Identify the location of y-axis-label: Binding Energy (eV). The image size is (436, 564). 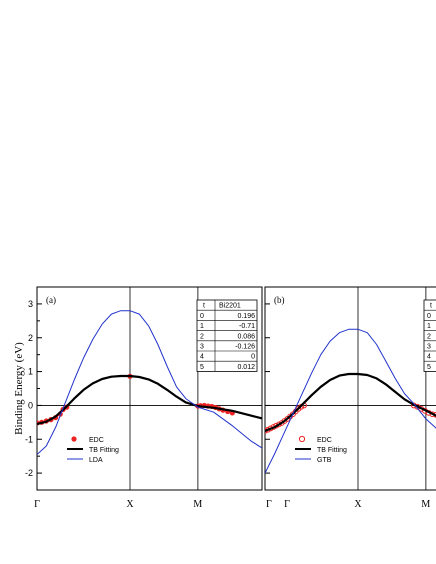
(19, 388).